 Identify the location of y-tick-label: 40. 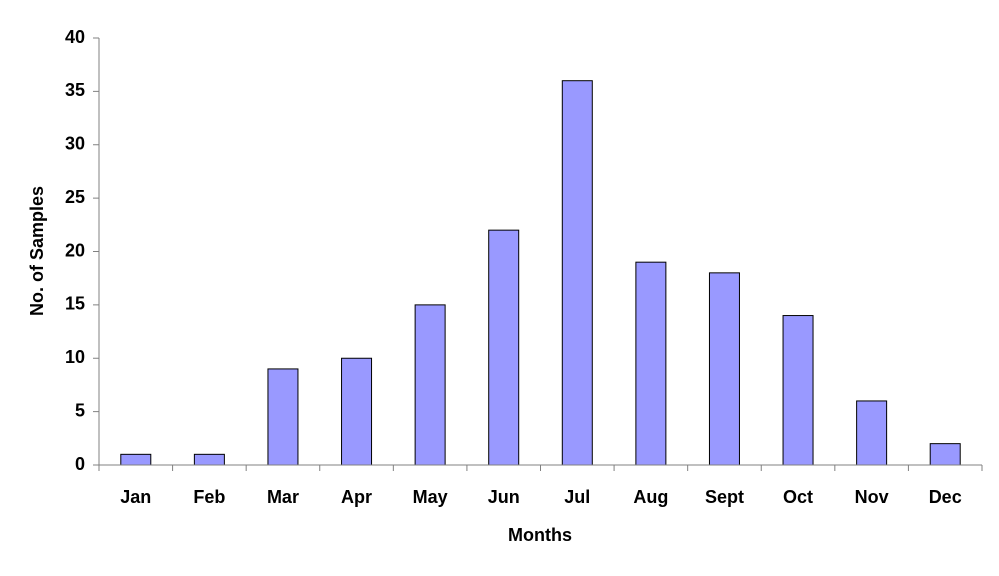
(75, 37).